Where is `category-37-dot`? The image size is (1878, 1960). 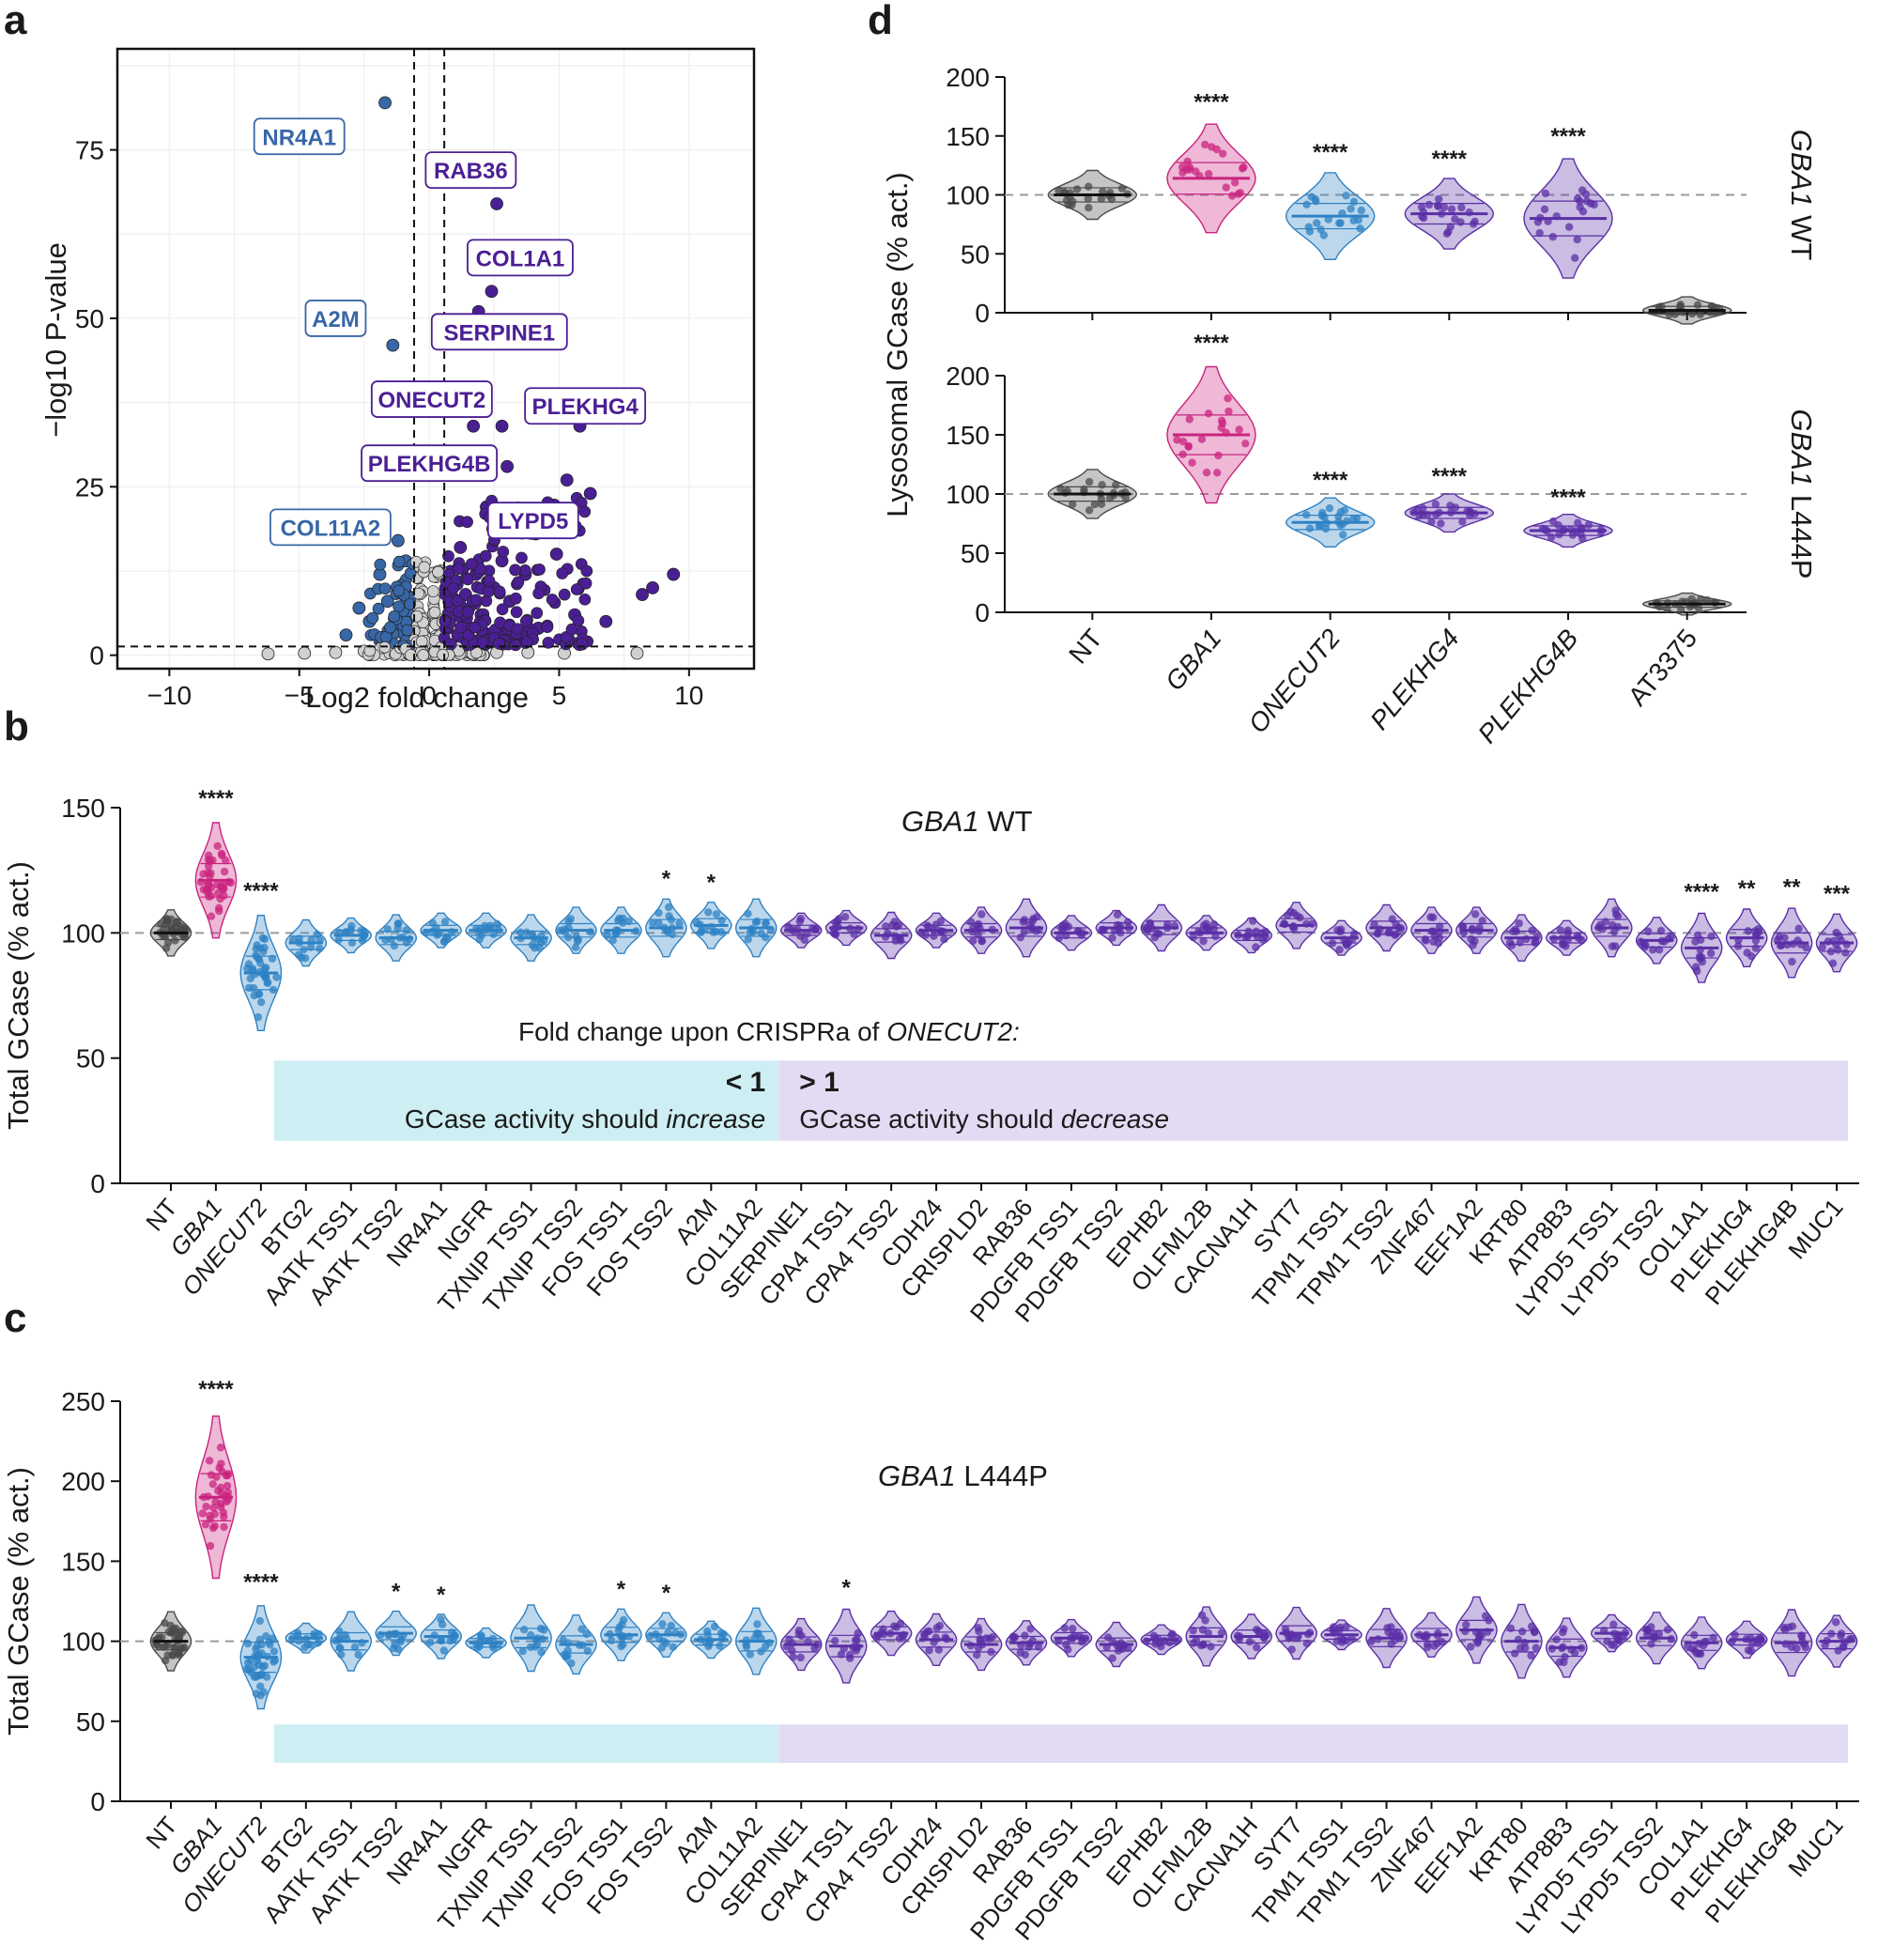 category-37-dot is located at coordinates (1831, 1633).